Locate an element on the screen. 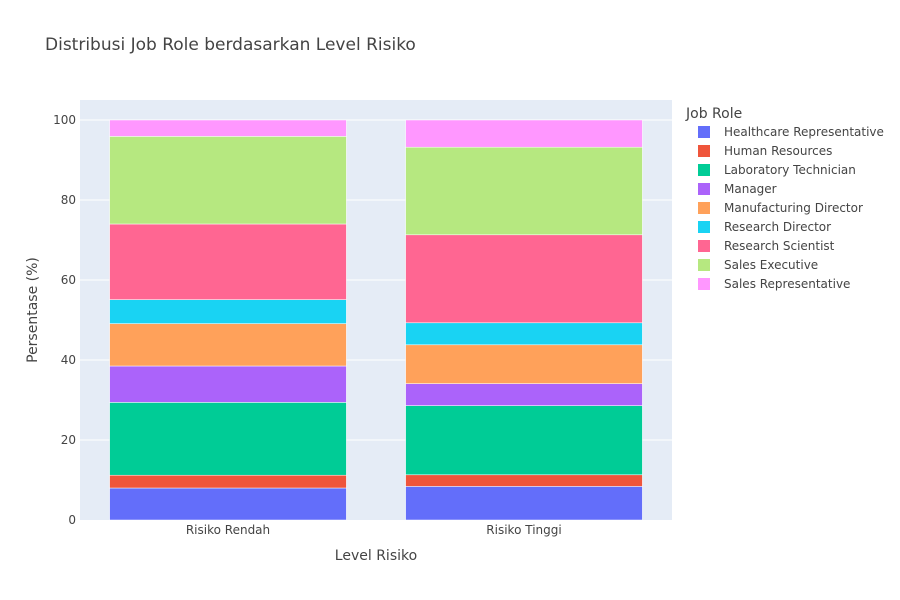  y-tick-label: 40 is located at coordinates (68, 360).